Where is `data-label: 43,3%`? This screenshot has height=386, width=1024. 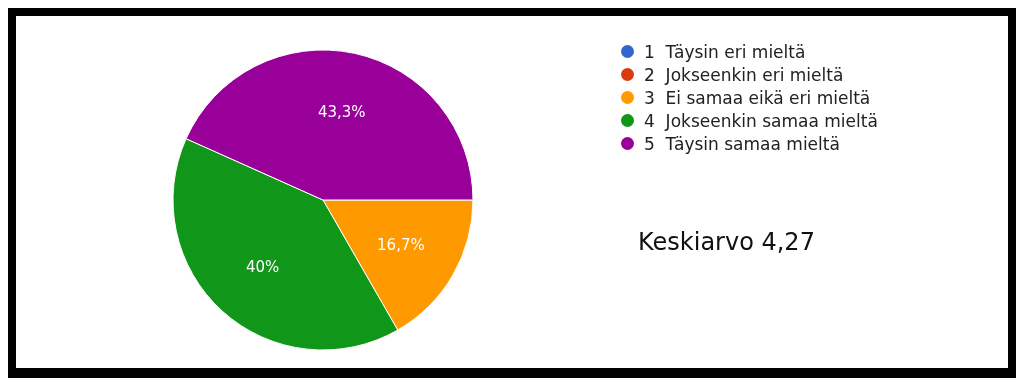 data-label: 43,3% is located at coordinates (341, 111).